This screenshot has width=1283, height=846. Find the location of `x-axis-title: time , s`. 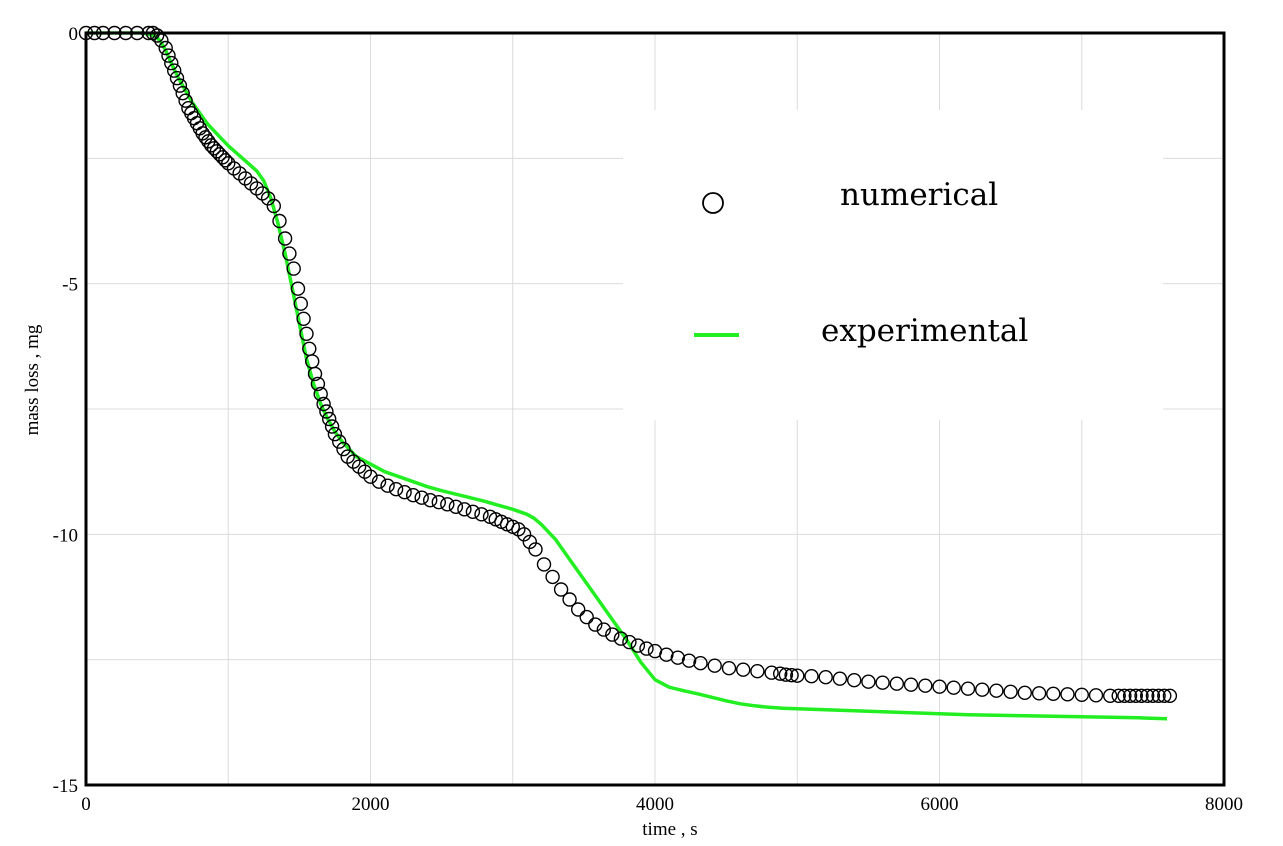

x-axis-title: time , s is located at coordinates (669, 829).